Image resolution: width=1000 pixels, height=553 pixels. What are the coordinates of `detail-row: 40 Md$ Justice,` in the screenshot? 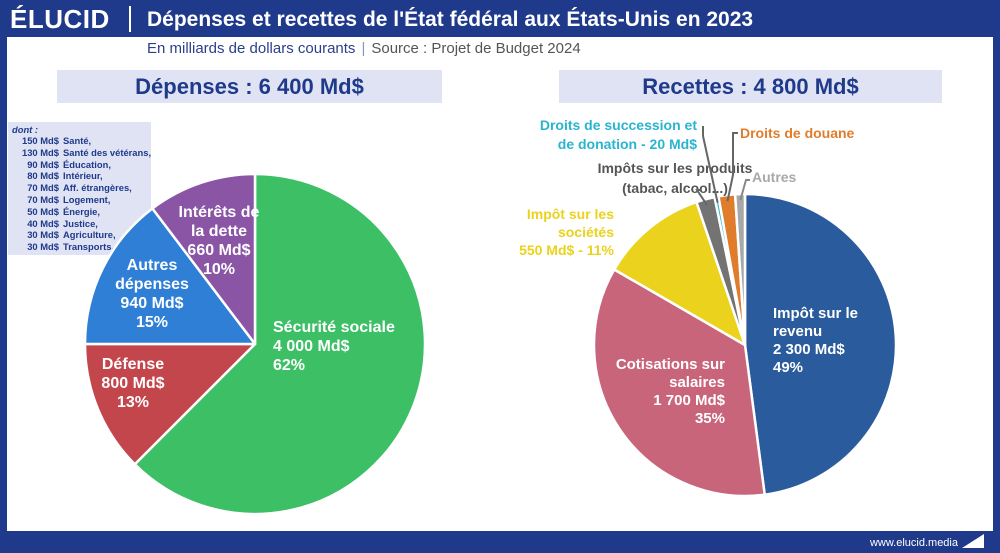 It's located at (79, 224).